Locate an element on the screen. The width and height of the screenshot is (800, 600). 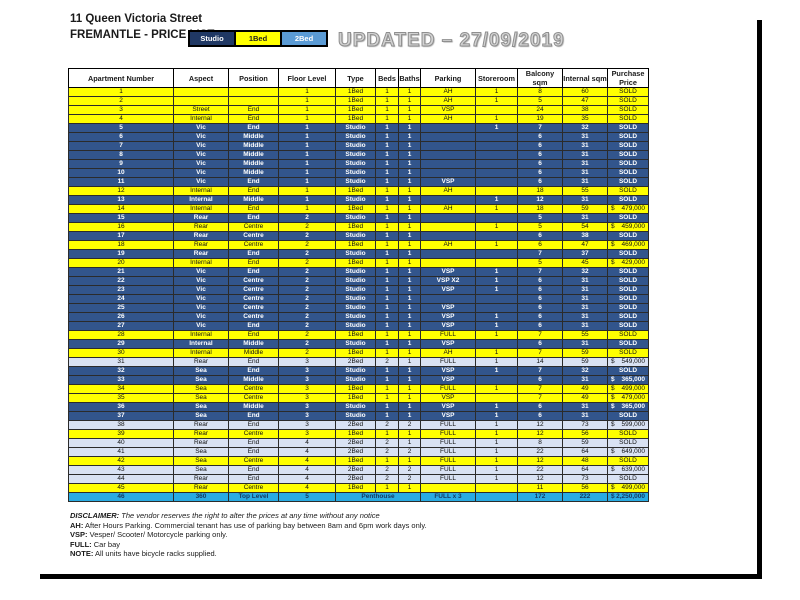
cell-num: 37 is located at coordinates (121, 416).